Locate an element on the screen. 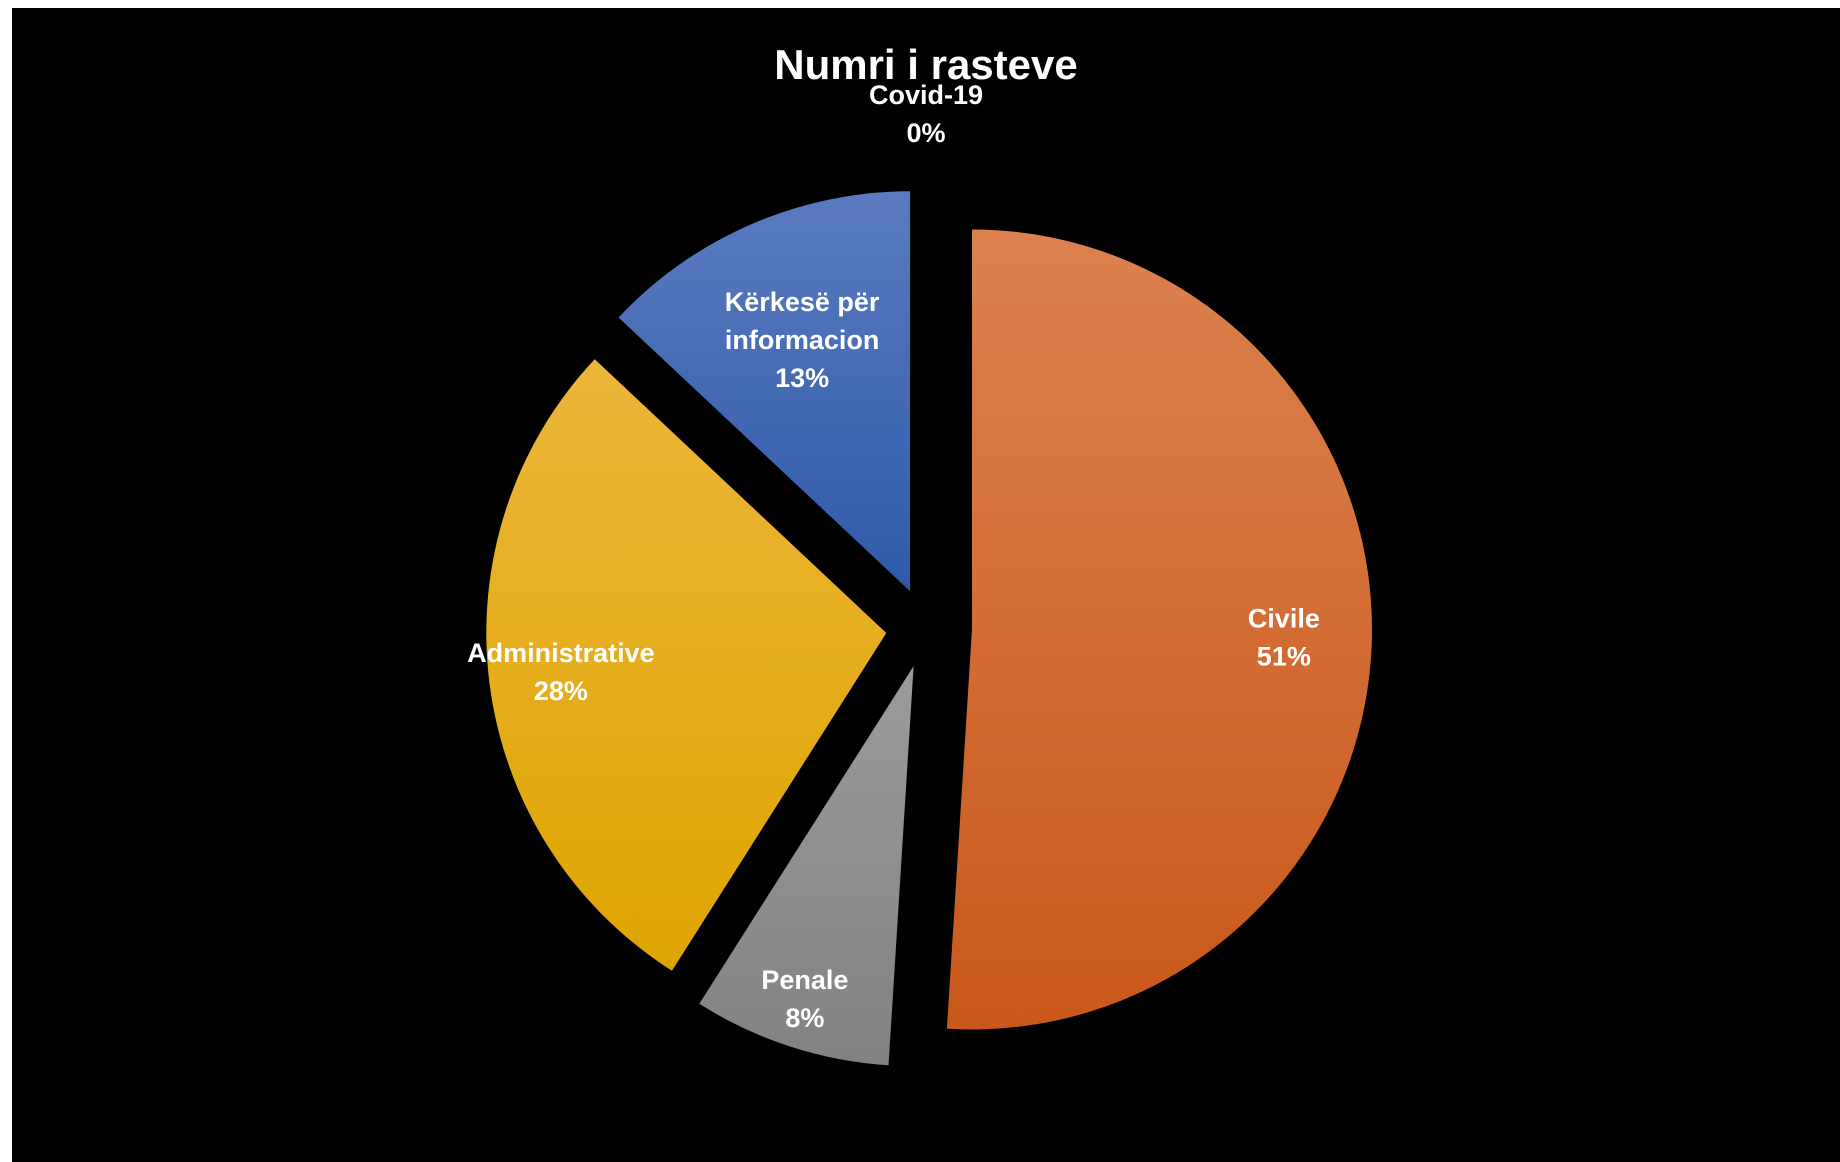 The height and width of the screenshot is (1162, 1840). slice-label-covid-19: Covid-19 0% is located at coordinates (926, 114).